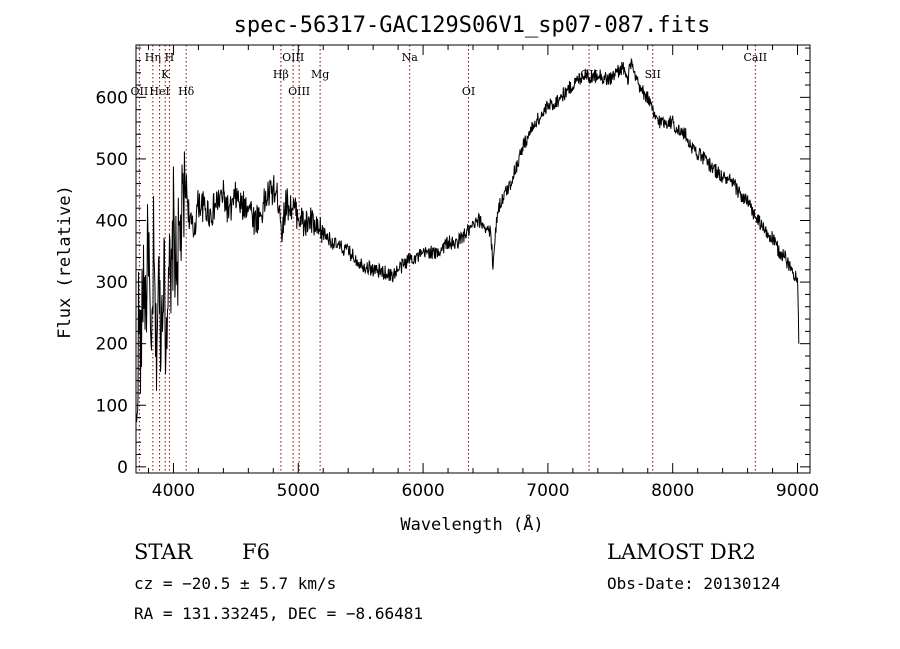  I want to click on line-marker-label-6: OIII, so click(293, 57).